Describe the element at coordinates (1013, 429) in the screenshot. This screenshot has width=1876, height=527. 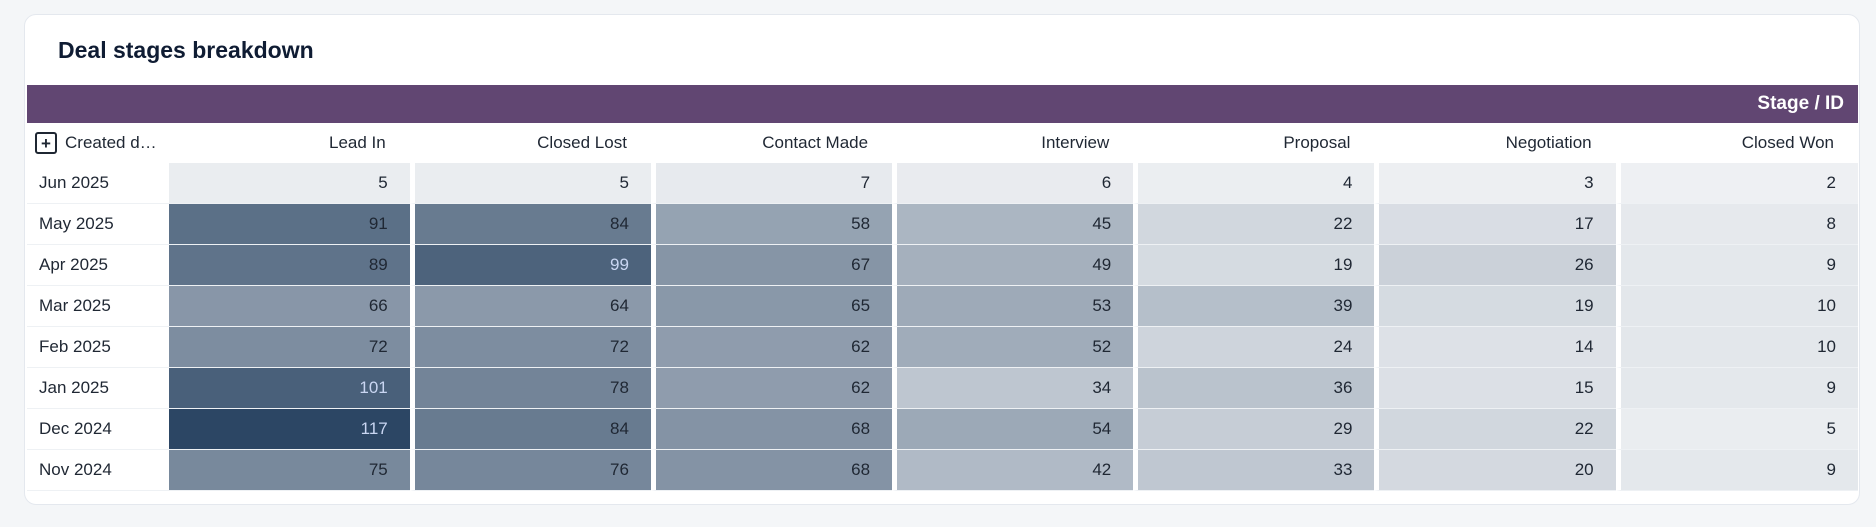
I see `heatmap-cell: 54` at that location.